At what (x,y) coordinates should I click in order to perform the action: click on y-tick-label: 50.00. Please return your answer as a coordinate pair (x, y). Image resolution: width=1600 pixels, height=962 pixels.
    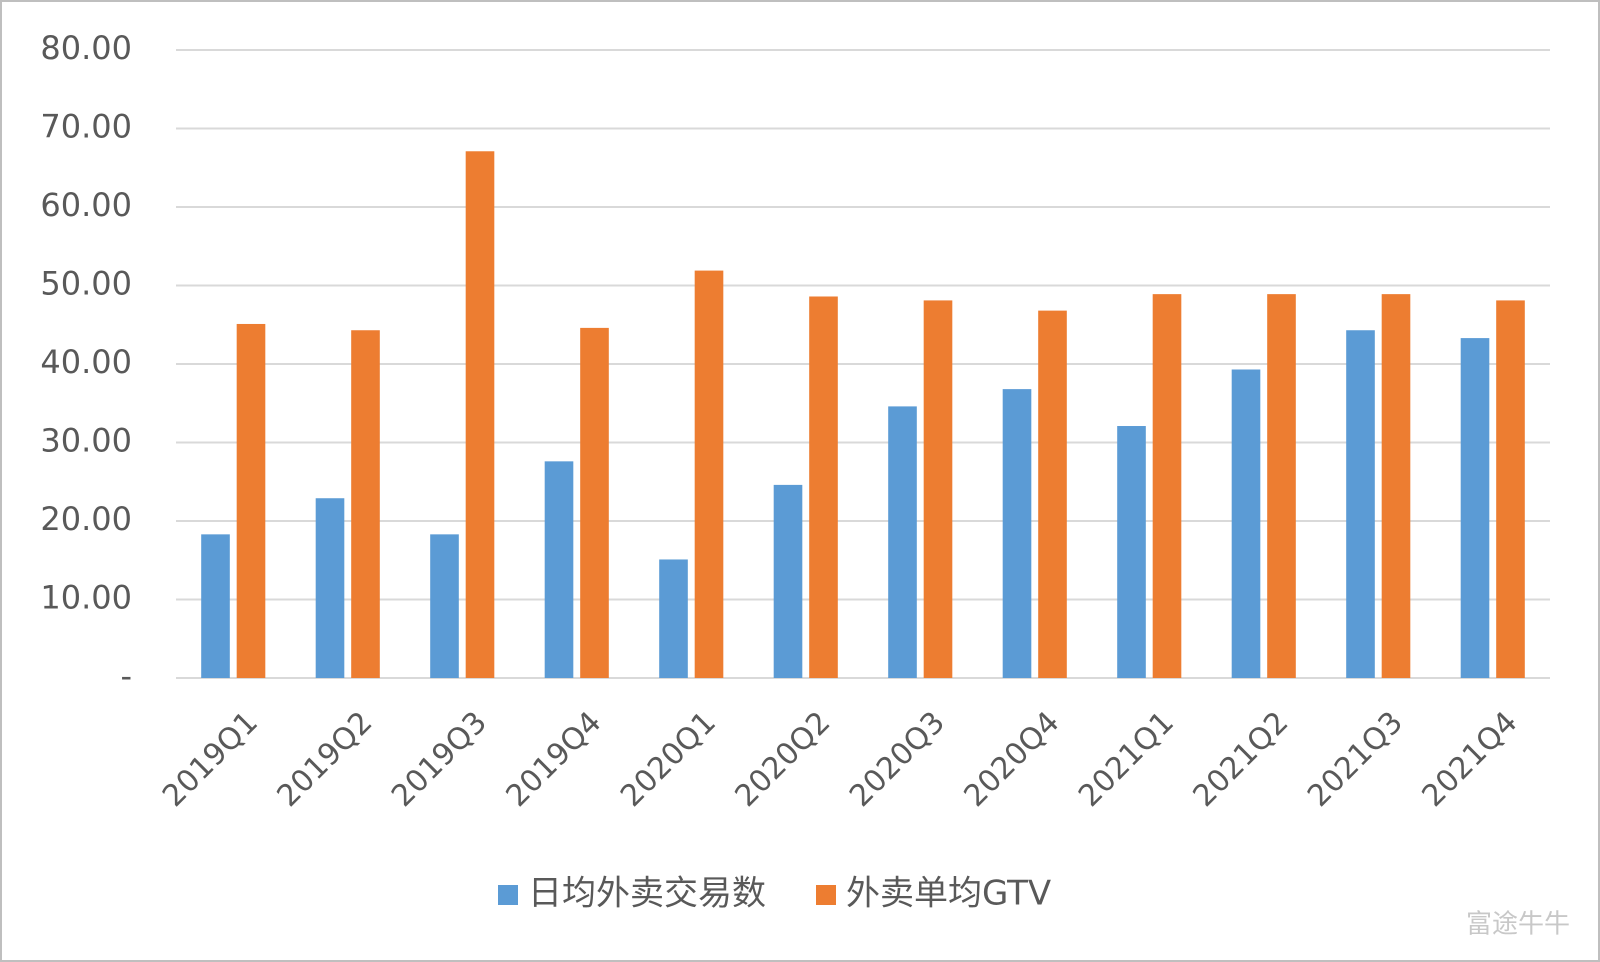
    Looking at the image, I should click on (86, 284).